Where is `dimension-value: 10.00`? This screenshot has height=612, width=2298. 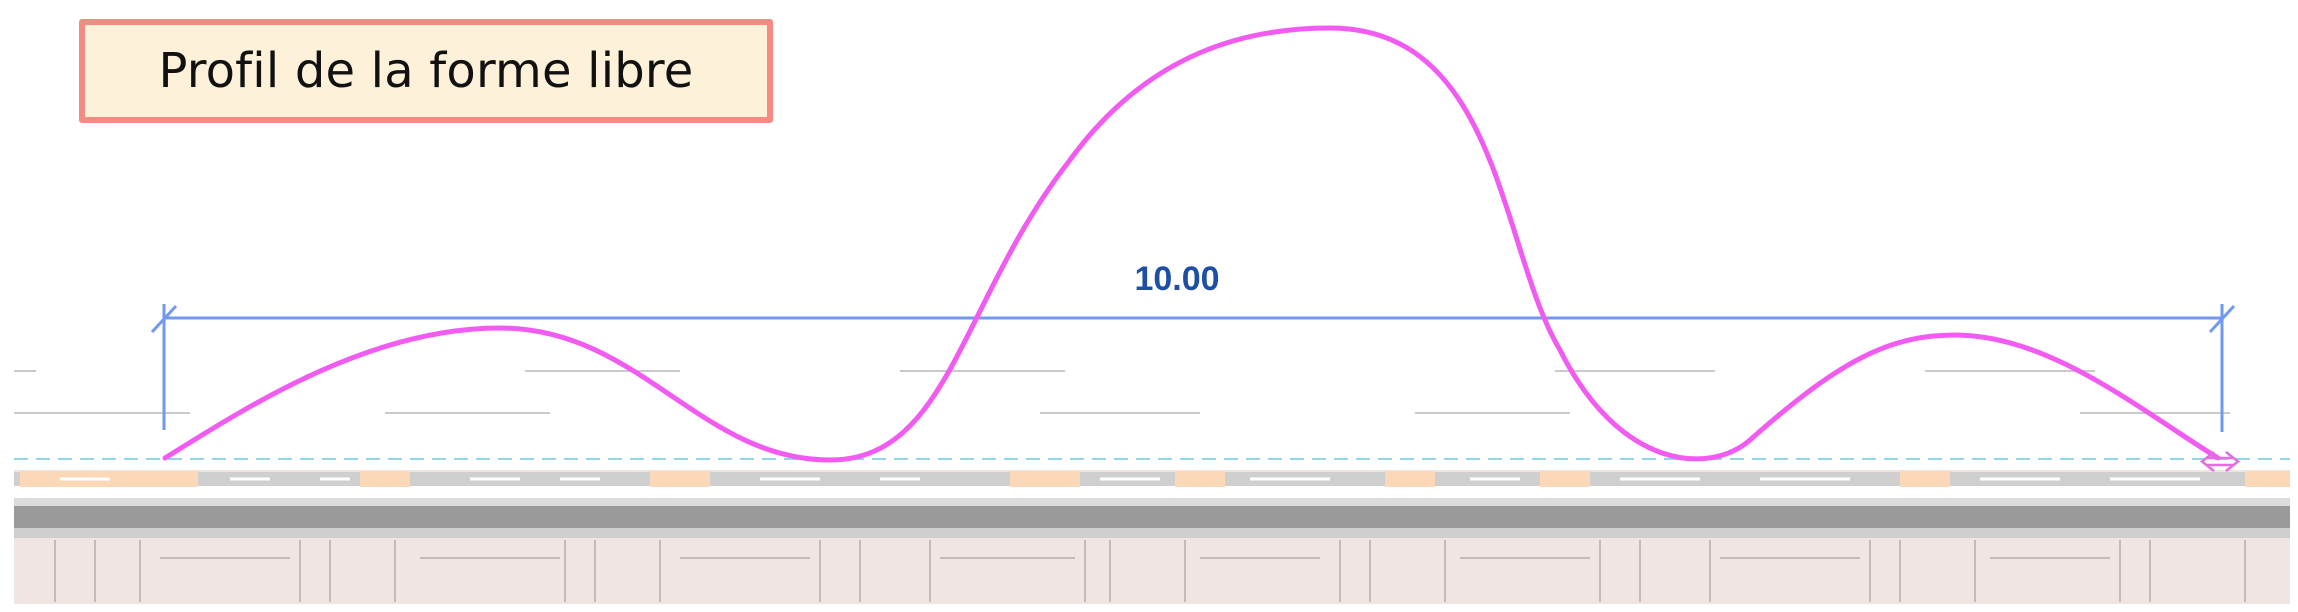
dimension-value: 10.00 is located at coordinates (1176, 279).